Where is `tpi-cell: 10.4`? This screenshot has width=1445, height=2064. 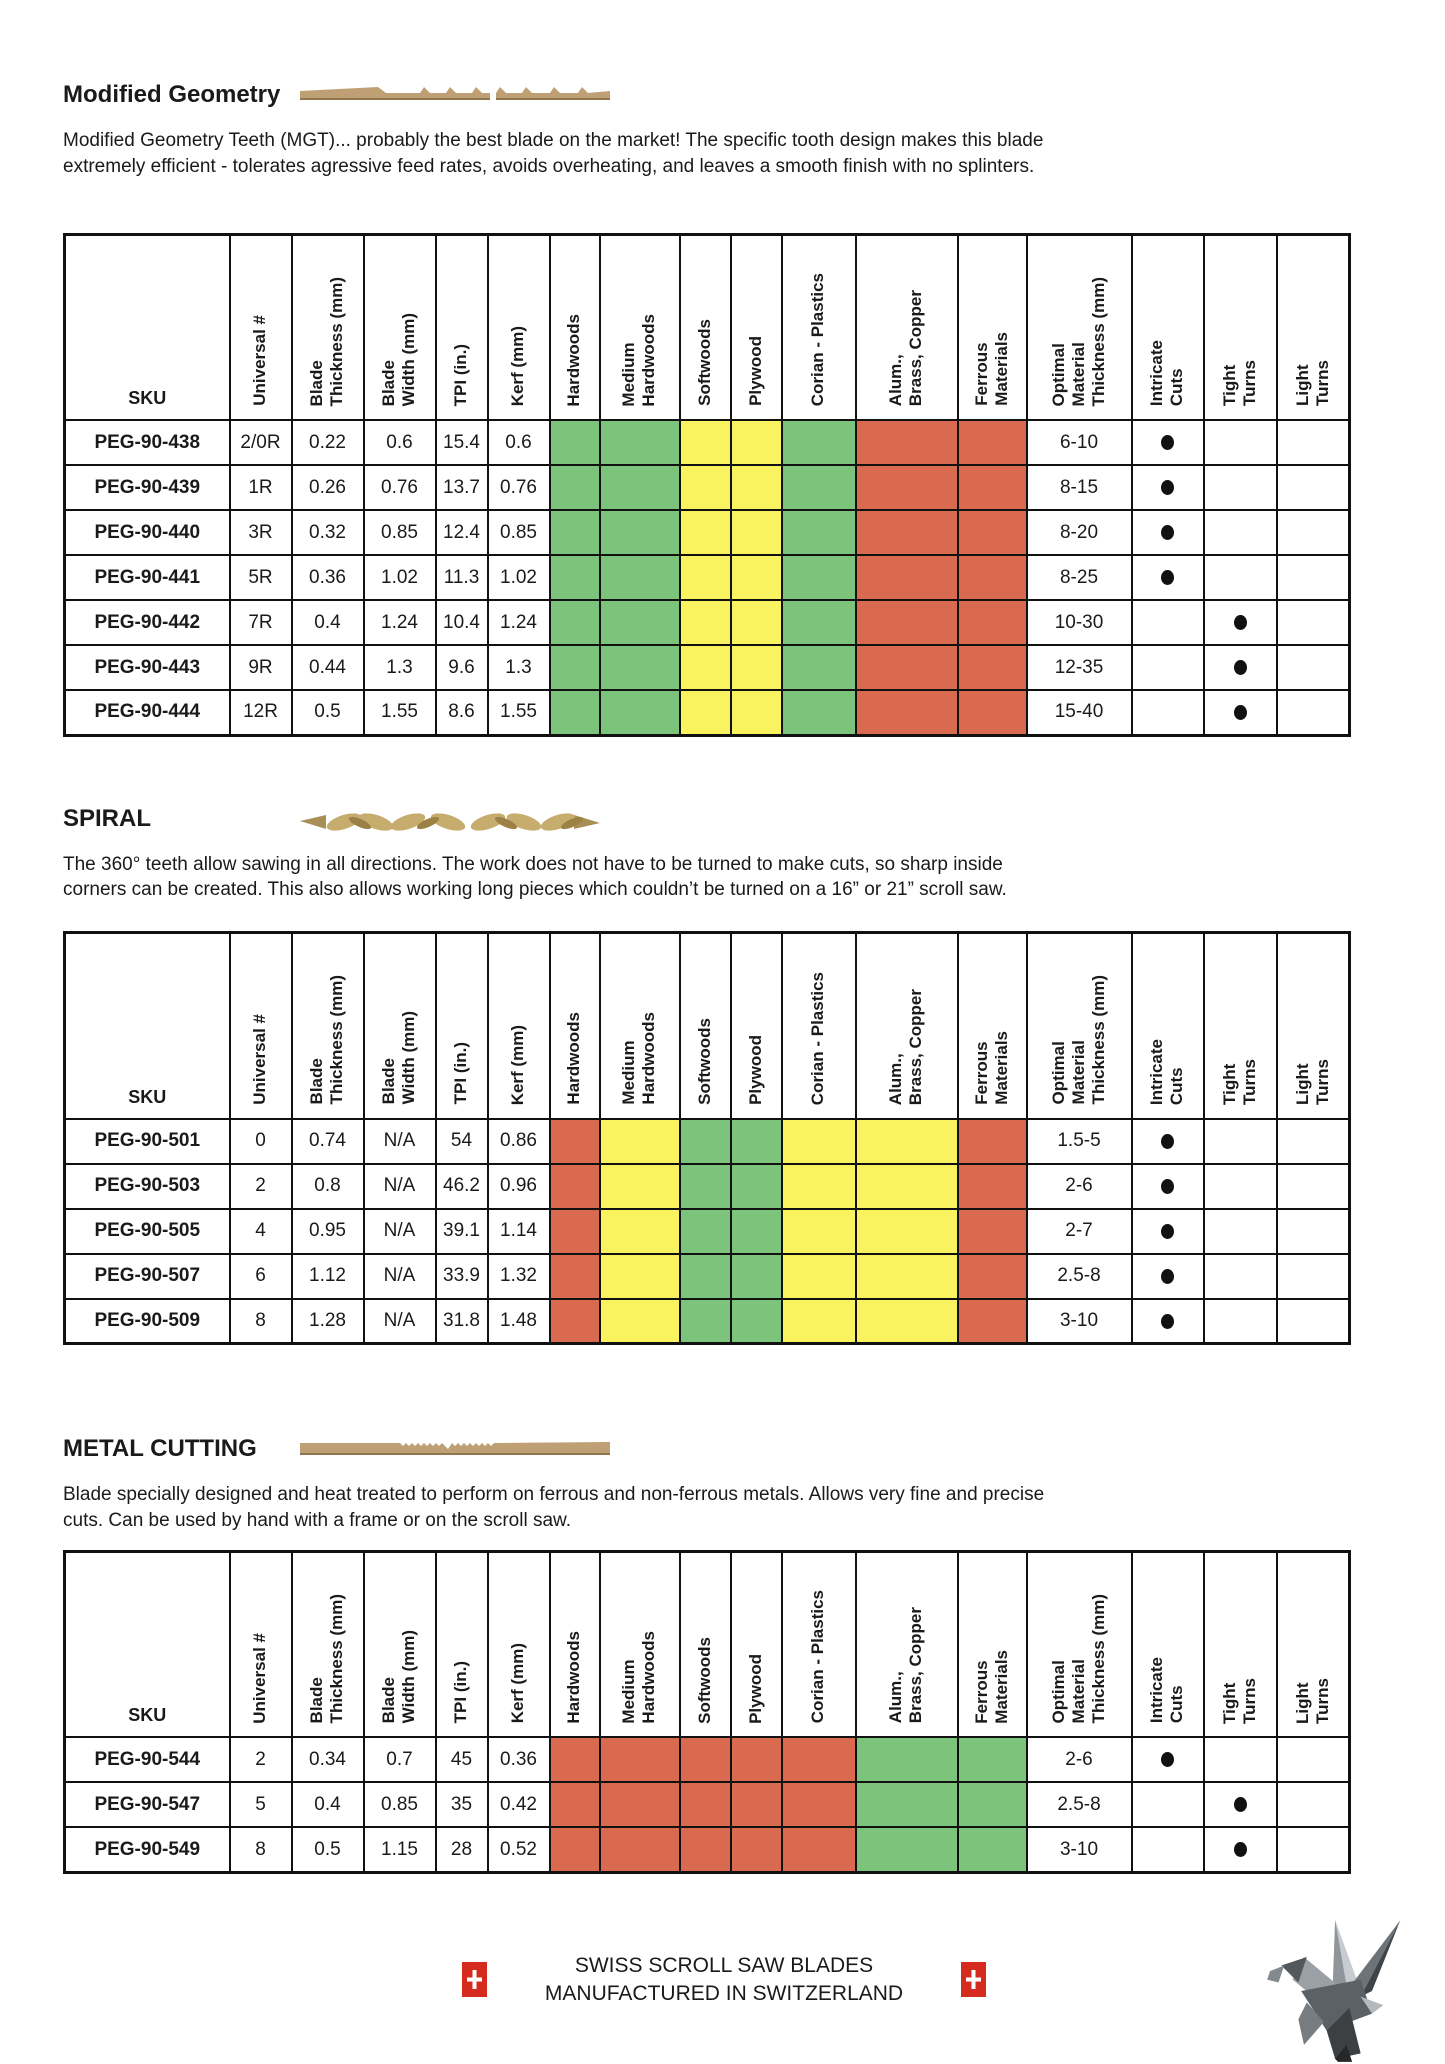
tpi-cell: 10.4 is located at coordinates (461, 623).